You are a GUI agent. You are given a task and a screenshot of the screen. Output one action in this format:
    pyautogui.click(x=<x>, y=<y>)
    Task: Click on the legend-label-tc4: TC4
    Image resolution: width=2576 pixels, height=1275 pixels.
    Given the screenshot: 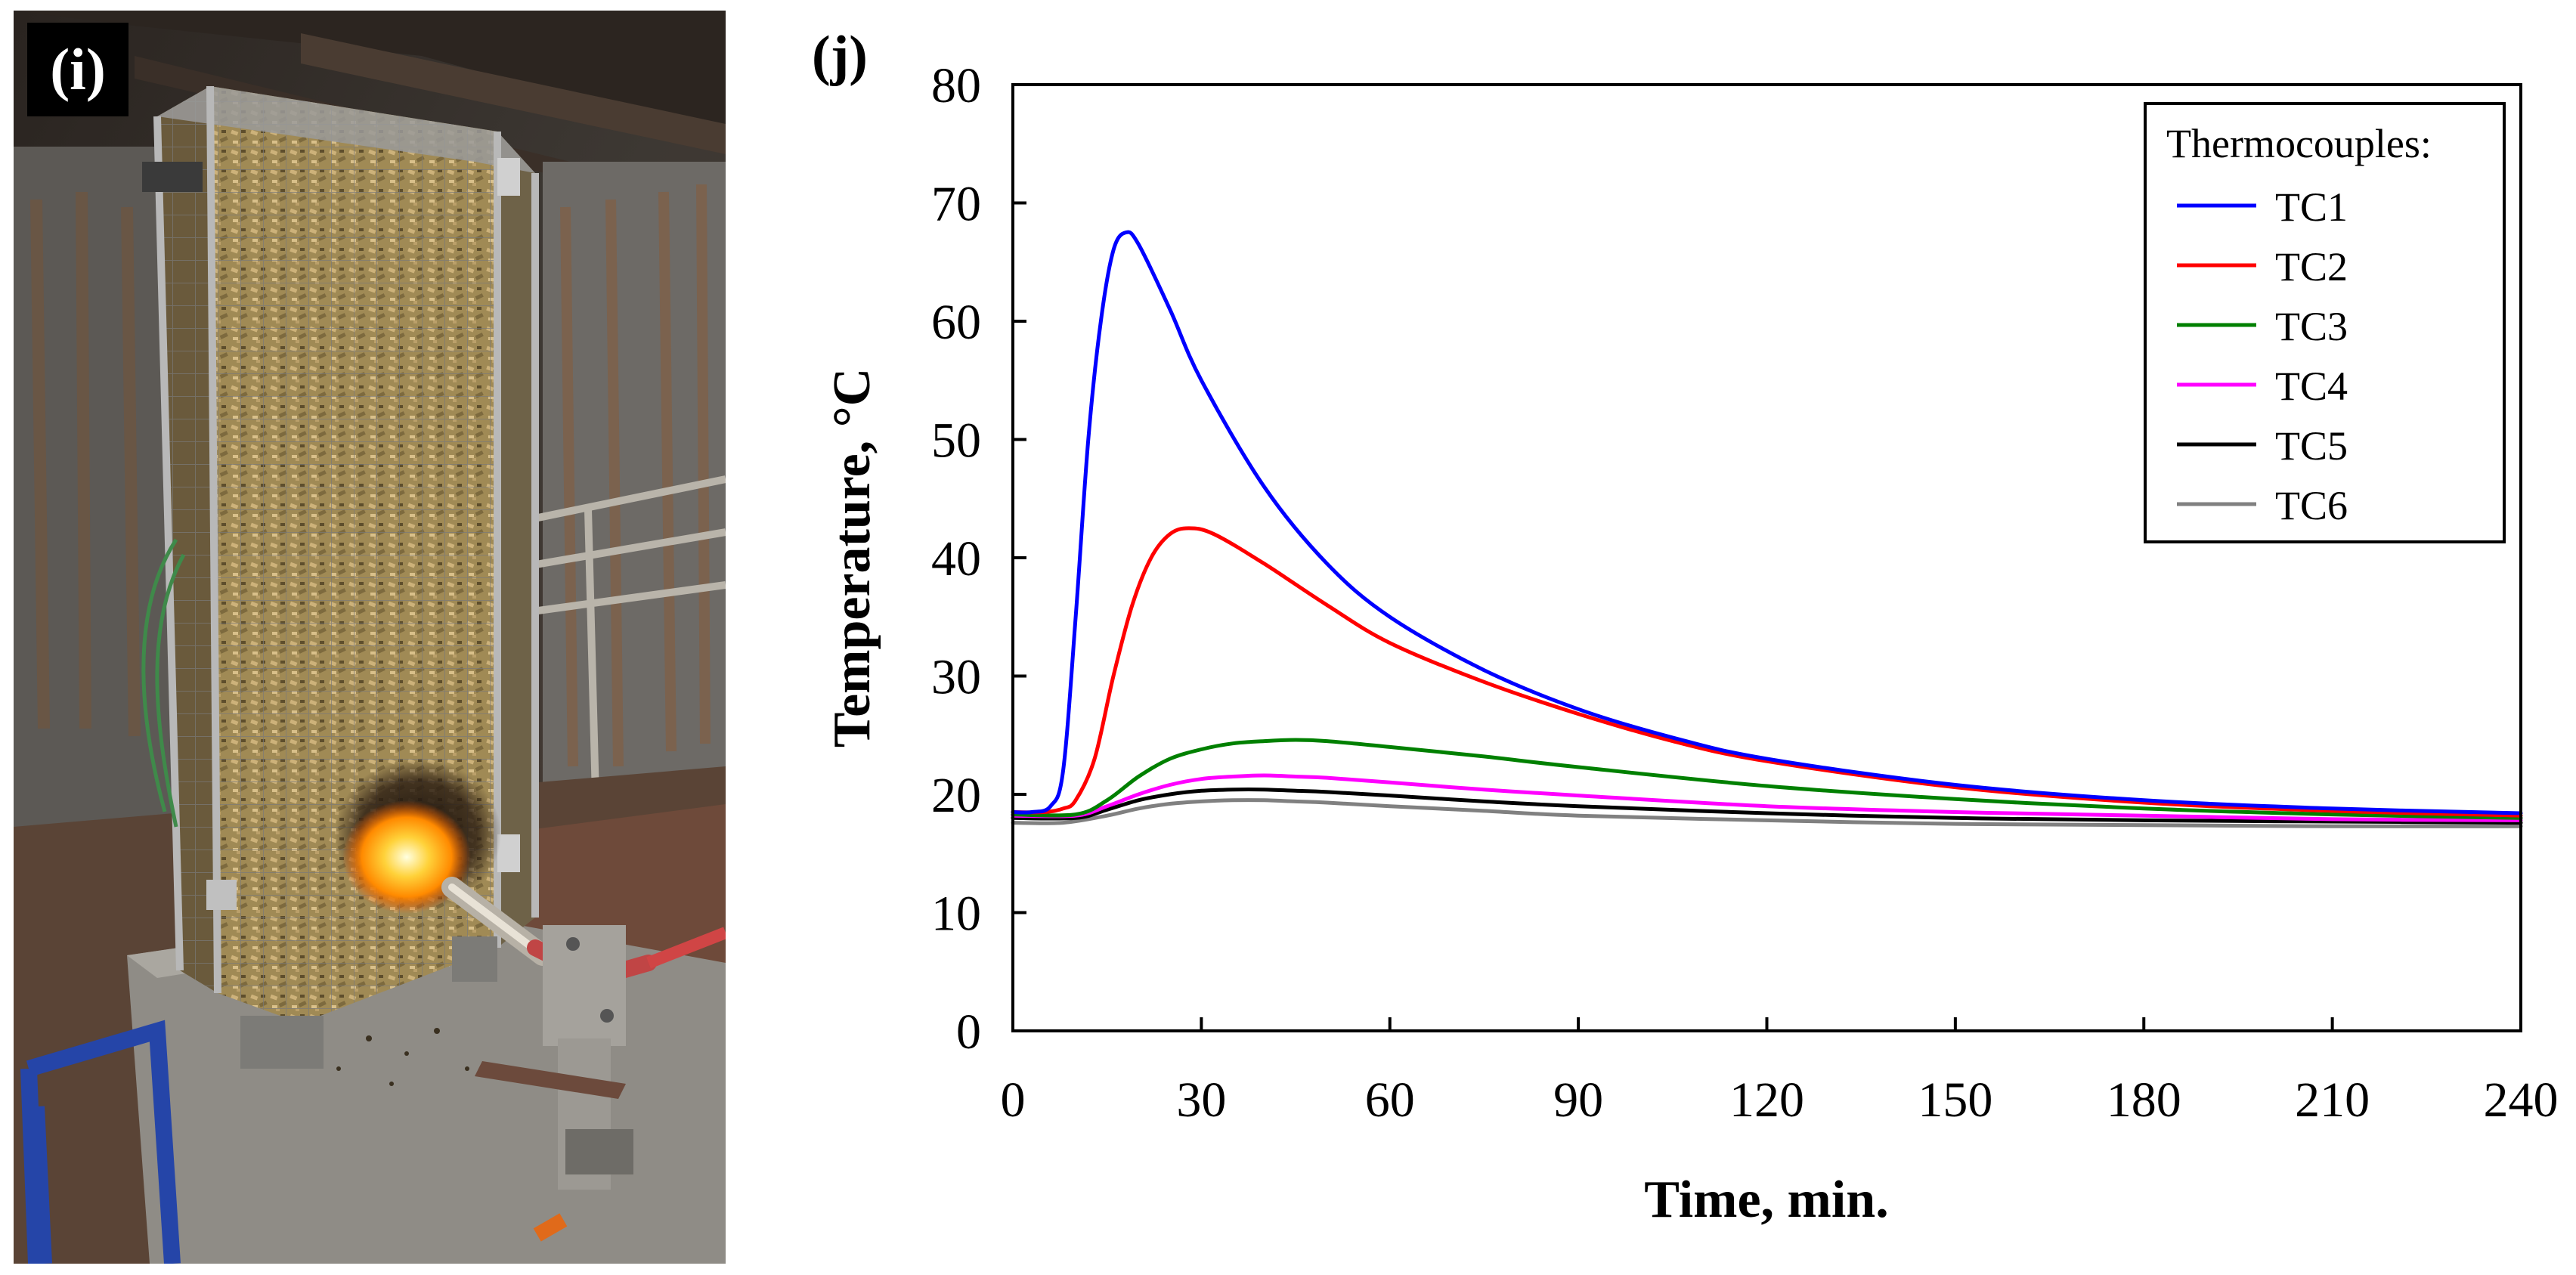 What is the action you would take?
    pyautogui.click(x=2311, y=386)
    